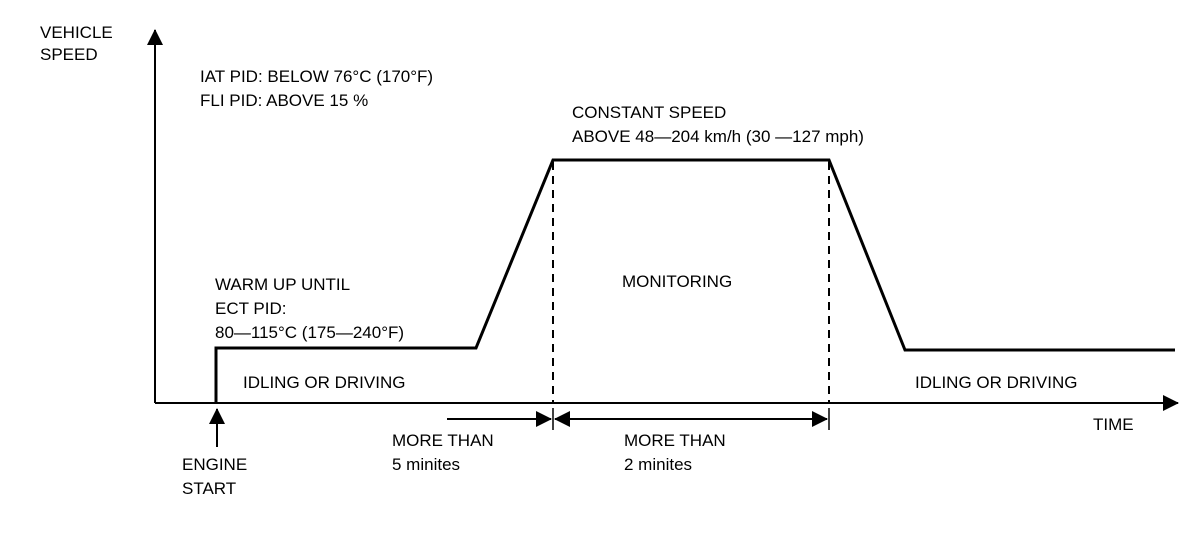 This screenshot has width=1200, height=558. What do you see at coordinates (443, 440) in the screenshot?
I see `duration-1-label: MORE THAN` at bounding box center [443, 440].